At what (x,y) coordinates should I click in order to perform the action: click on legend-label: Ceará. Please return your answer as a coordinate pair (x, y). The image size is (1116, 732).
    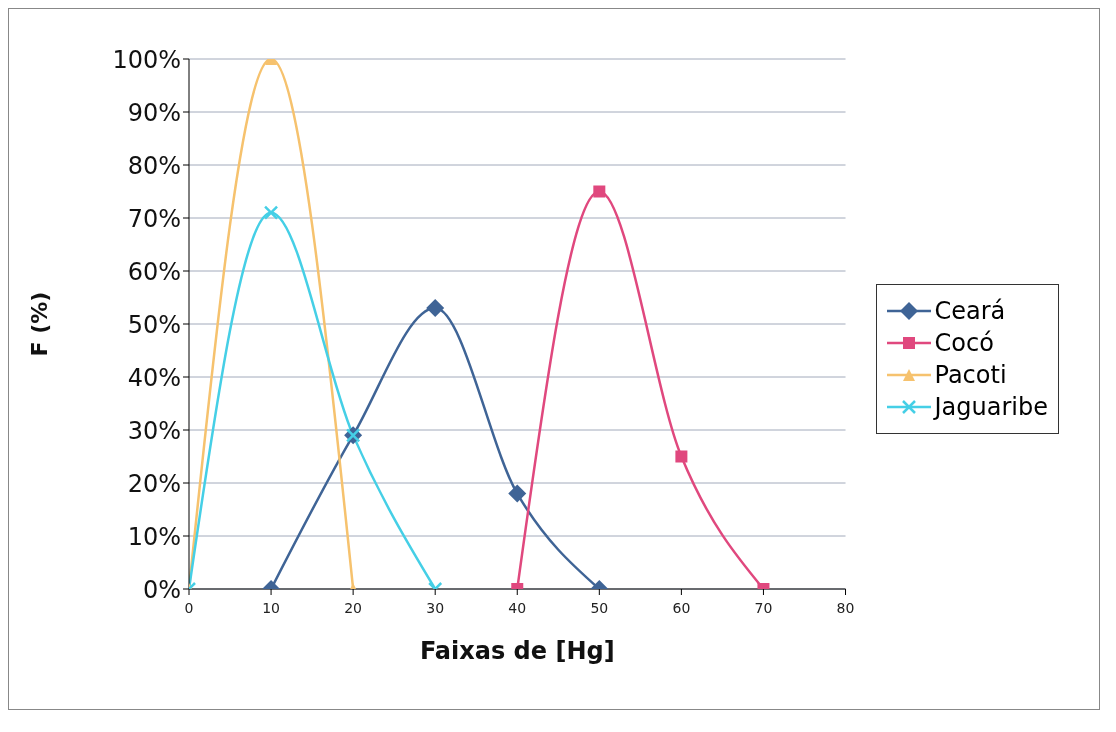
    Looking at the image, I should click on (970, 311).